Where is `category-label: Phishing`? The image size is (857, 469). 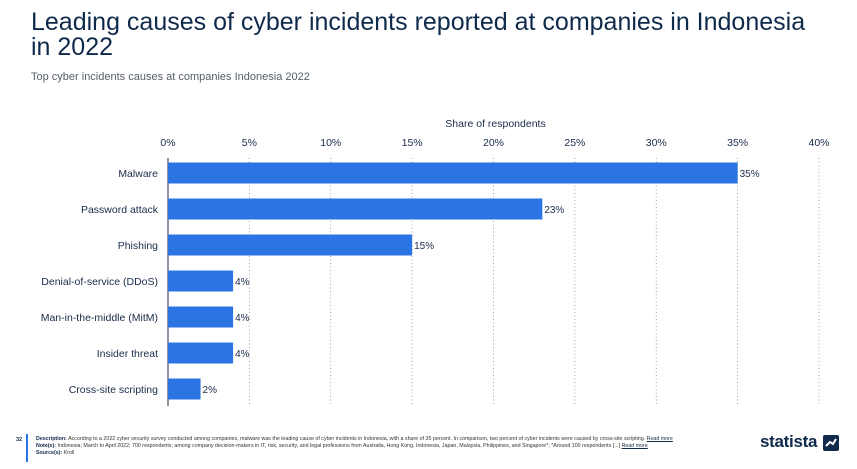
category-label: Phishing is located at coordinates (138, 246).